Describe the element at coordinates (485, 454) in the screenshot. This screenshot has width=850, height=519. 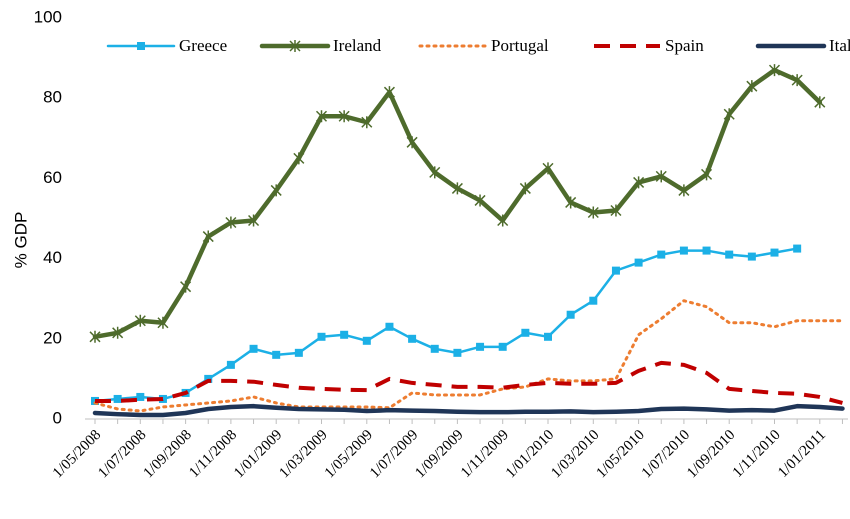
I see `x-tick-label: 1/11/2009` at that location.